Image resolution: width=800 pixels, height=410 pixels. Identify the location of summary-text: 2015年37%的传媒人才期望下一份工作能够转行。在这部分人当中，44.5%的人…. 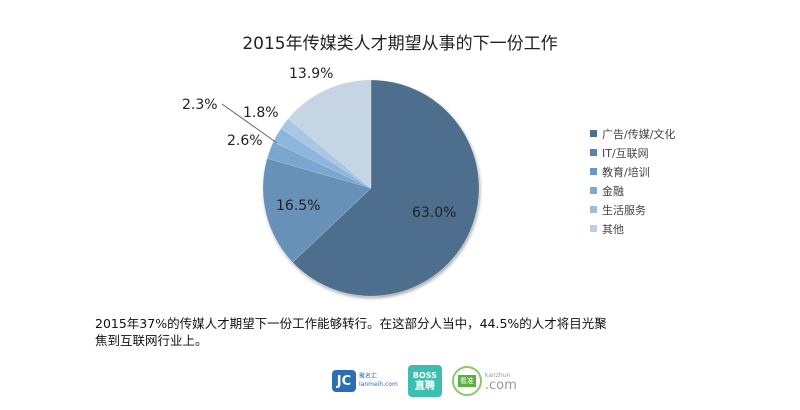
(351, 332).